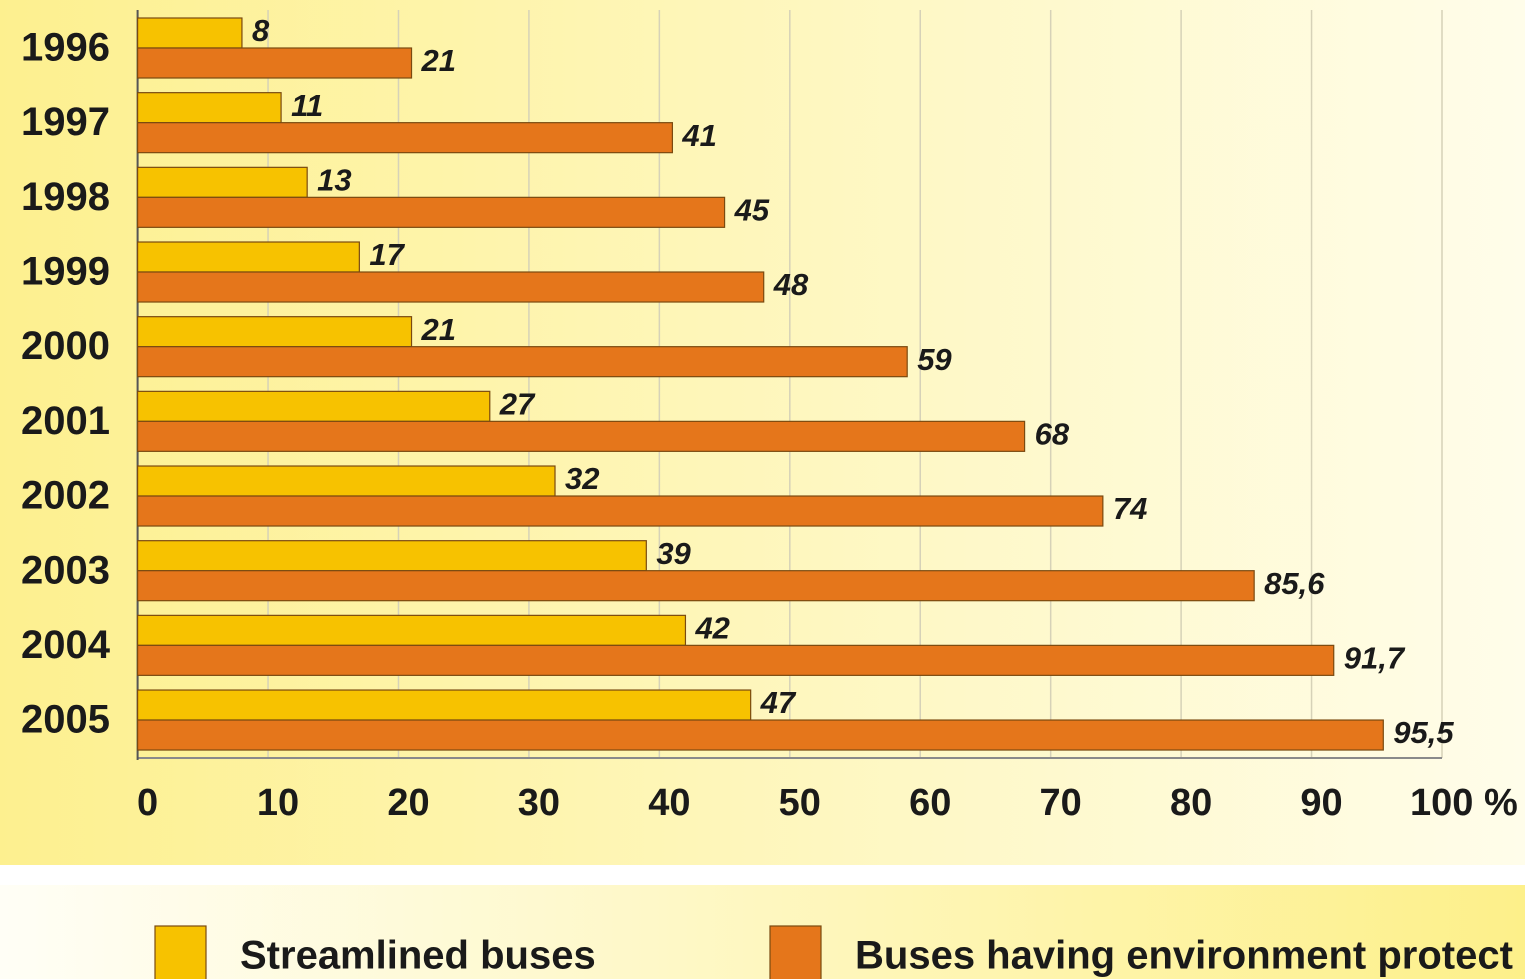  Describe the element at coordinates (762, 932) in the screenshot. I see `legend-background` at that location.